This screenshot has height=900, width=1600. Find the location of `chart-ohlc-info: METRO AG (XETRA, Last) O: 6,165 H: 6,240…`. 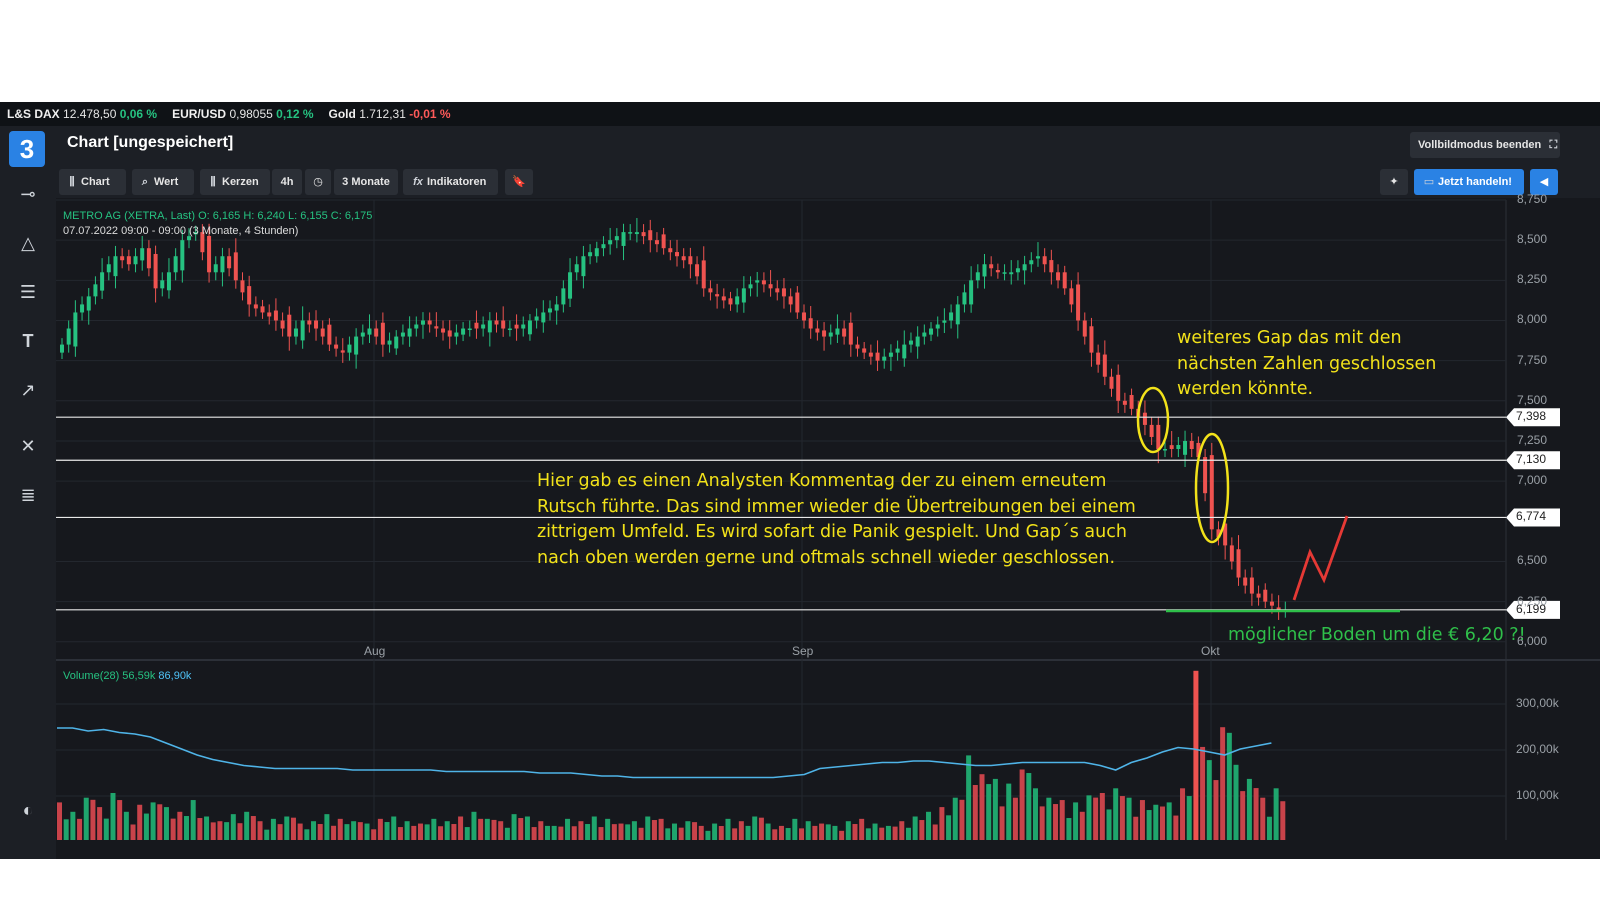

chart-ohlc-info: METRO AG (XETRA, Last) O: 6,165 H: 6,240… is located at coordinates (218, 216).